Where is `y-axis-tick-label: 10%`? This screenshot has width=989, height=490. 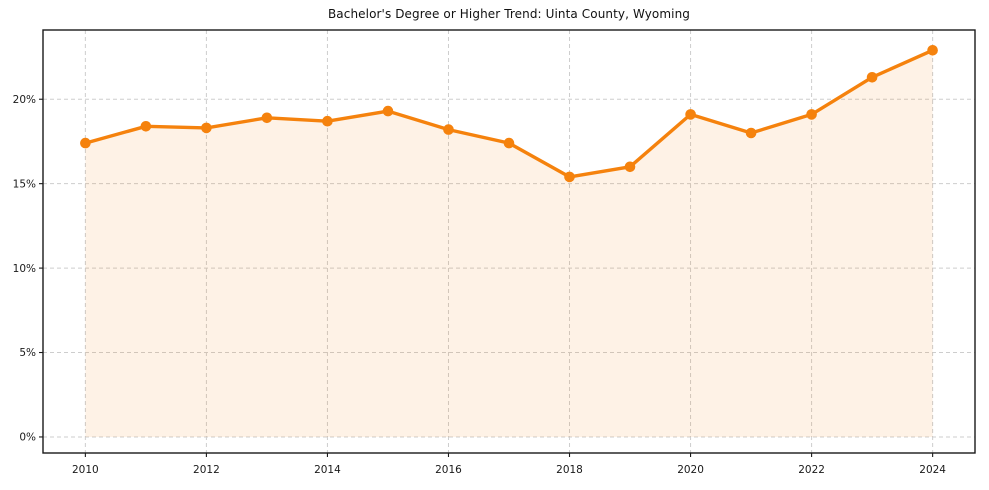 y-axis-tick-label: 10% is located at coordinates (24, 269).